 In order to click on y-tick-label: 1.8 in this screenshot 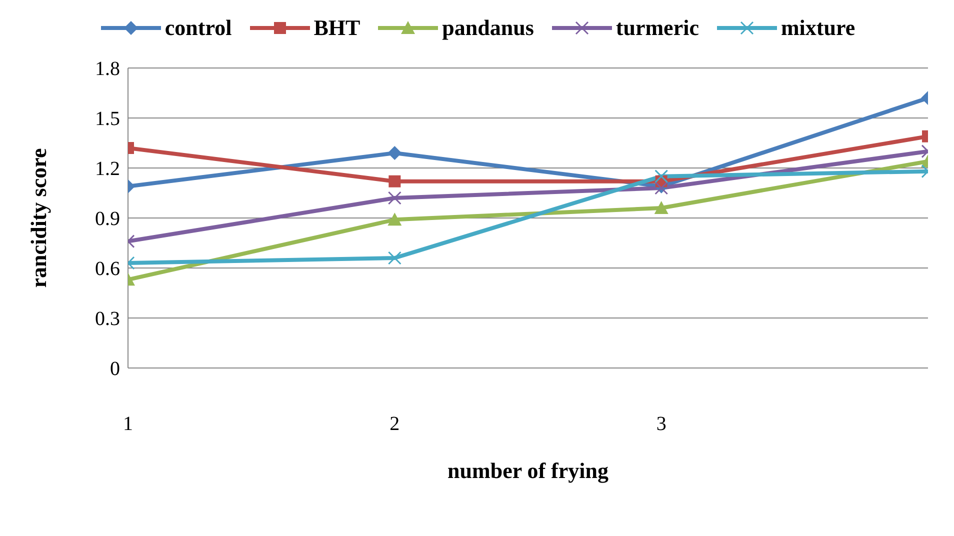, I will do `click(107, 69)`.